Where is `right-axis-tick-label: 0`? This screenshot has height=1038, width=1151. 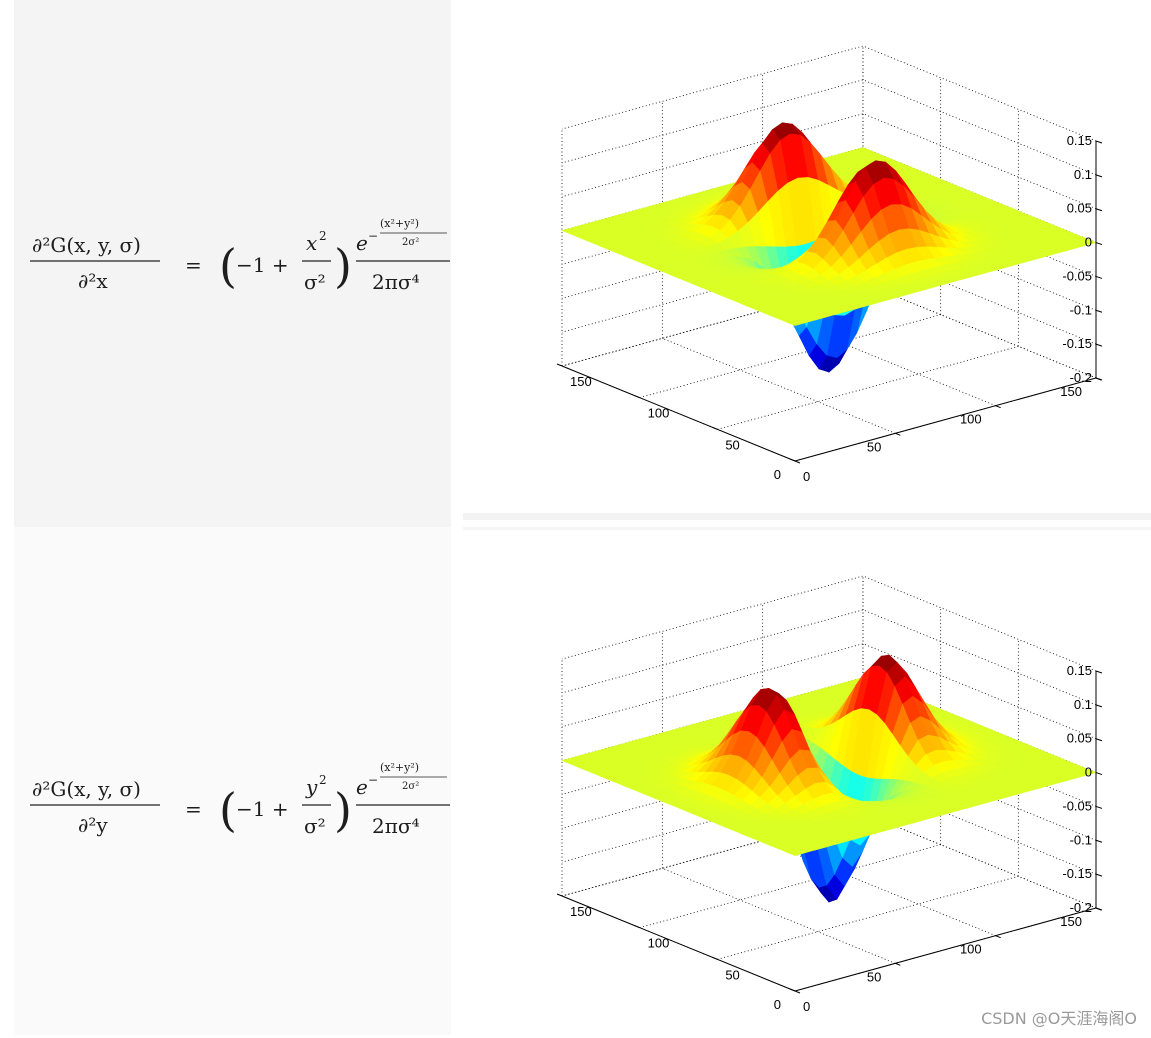 right-axis-tick-label: 0 is located at coordinates (806, 1006).